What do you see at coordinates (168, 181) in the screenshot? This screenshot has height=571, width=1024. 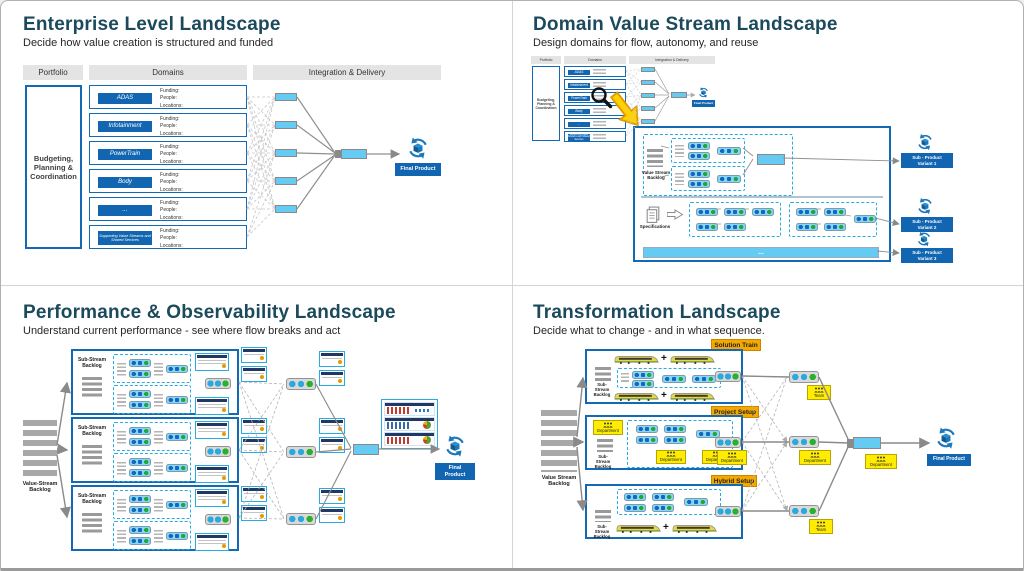 I see `domain-row: Body Funding: People: Locations:` at bounding box center [168, 181].